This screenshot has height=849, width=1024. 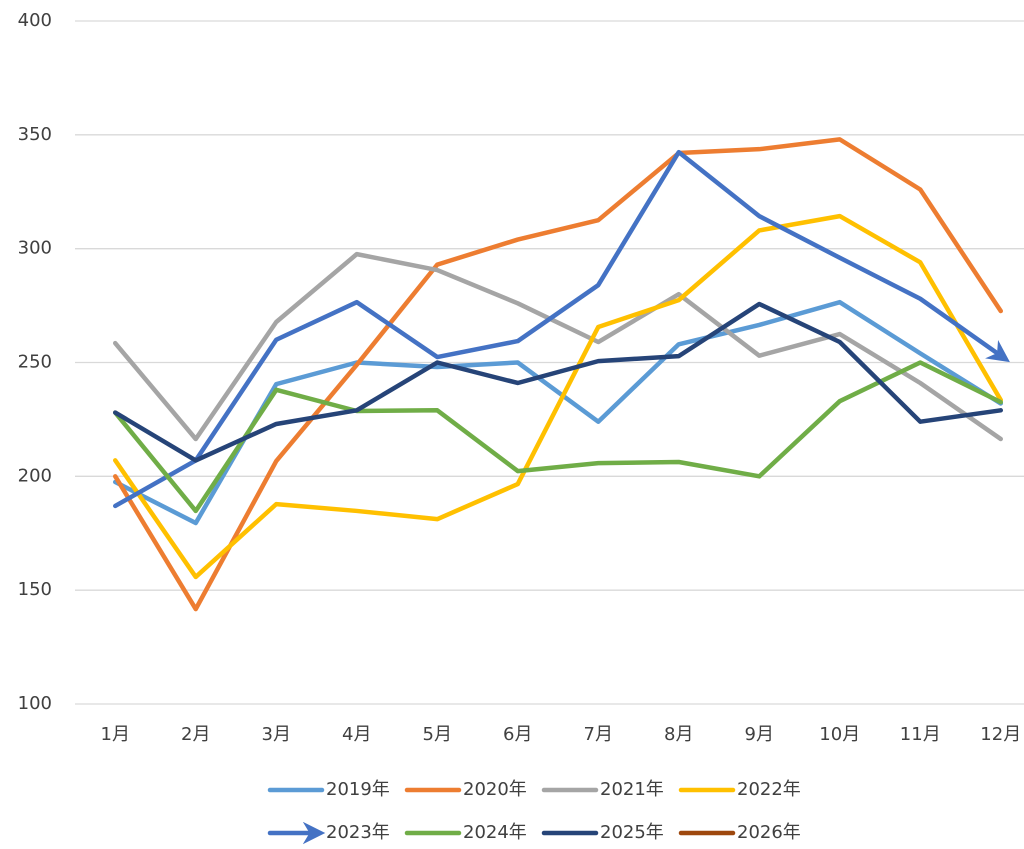 What do you see at coordinates (632, 789) in the screenshot?
I see `legend-label: 2021年` at bounding box center [632, 789].